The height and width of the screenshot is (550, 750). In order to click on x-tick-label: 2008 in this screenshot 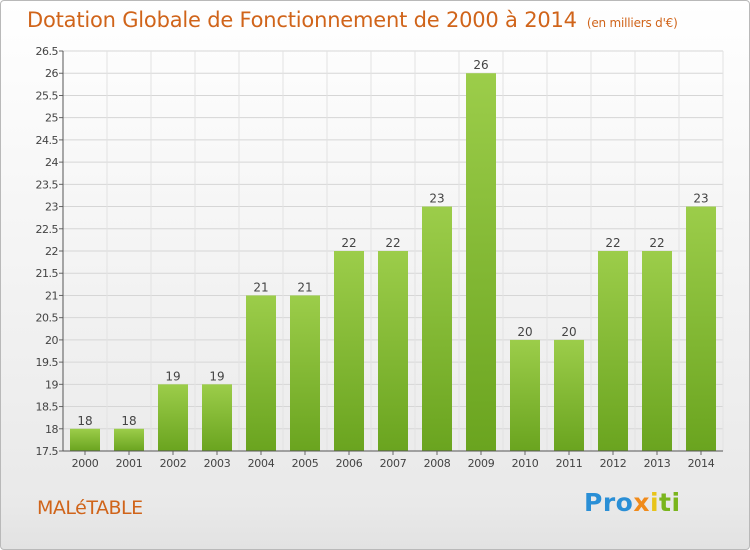, I will do `click(437, 463)`.